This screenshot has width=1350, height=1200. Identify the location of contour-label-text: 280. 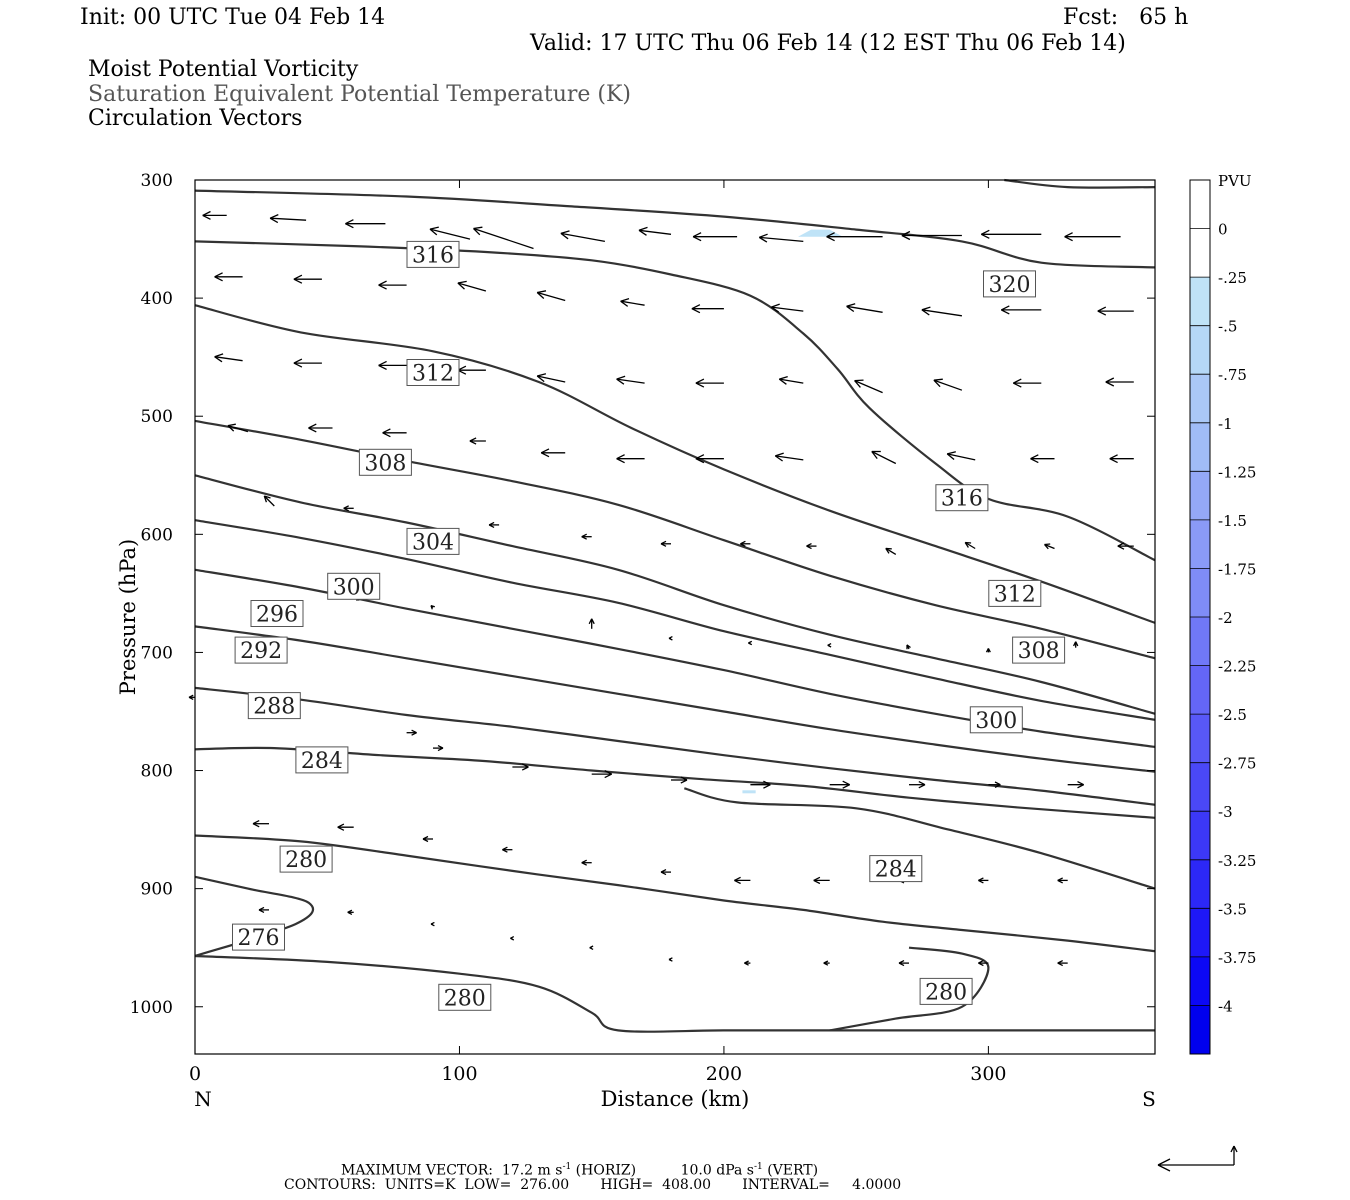
(946, 992).